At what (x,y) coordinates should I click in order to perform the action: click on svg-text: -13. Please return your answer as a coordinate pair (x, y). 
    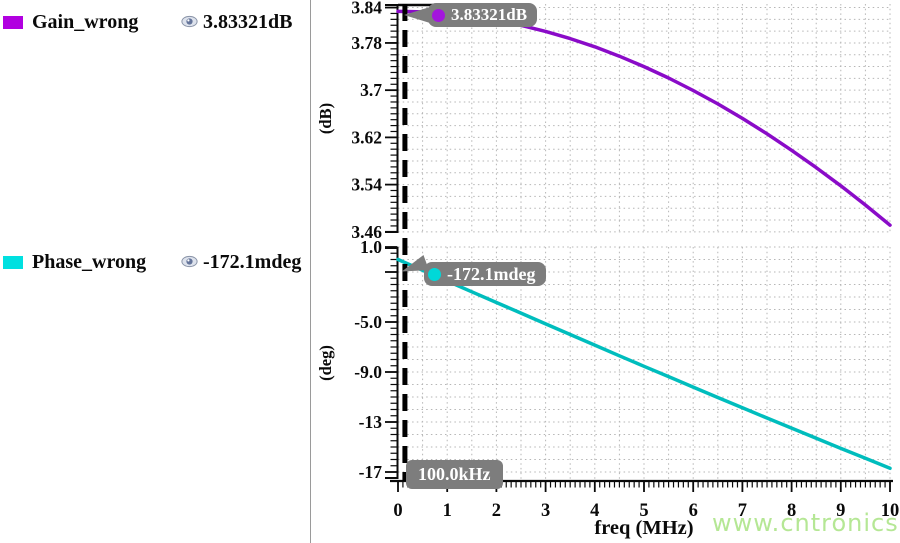
    Looking at the image, I should click on (371, 422).